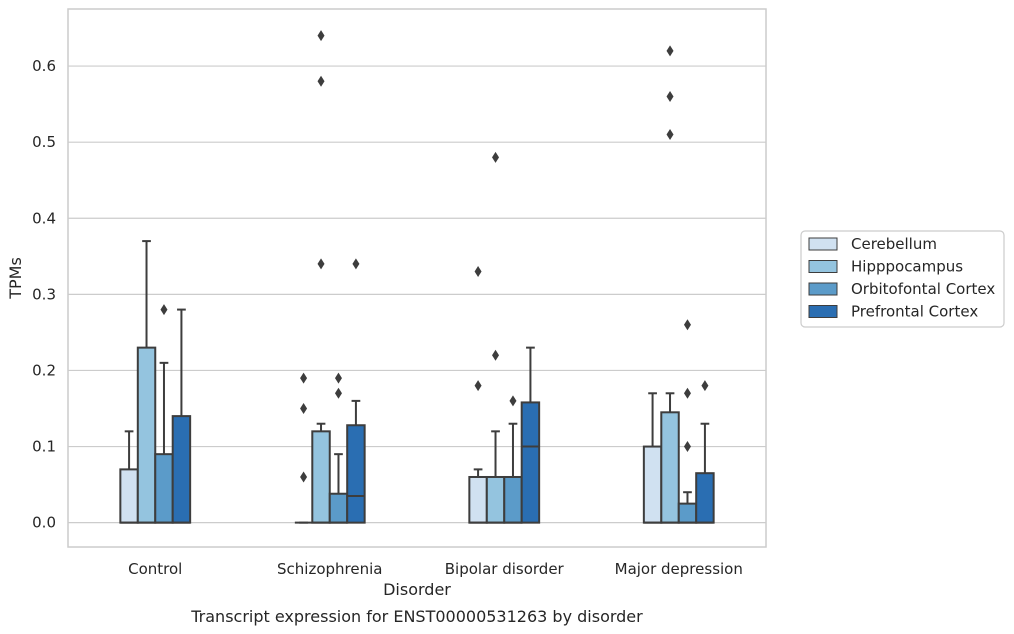 This screenshot has height=634, width=1014. Describe the element at coordinates (417, 589) in the screenshot. I see `x-axis-title: Disorder` at that location.